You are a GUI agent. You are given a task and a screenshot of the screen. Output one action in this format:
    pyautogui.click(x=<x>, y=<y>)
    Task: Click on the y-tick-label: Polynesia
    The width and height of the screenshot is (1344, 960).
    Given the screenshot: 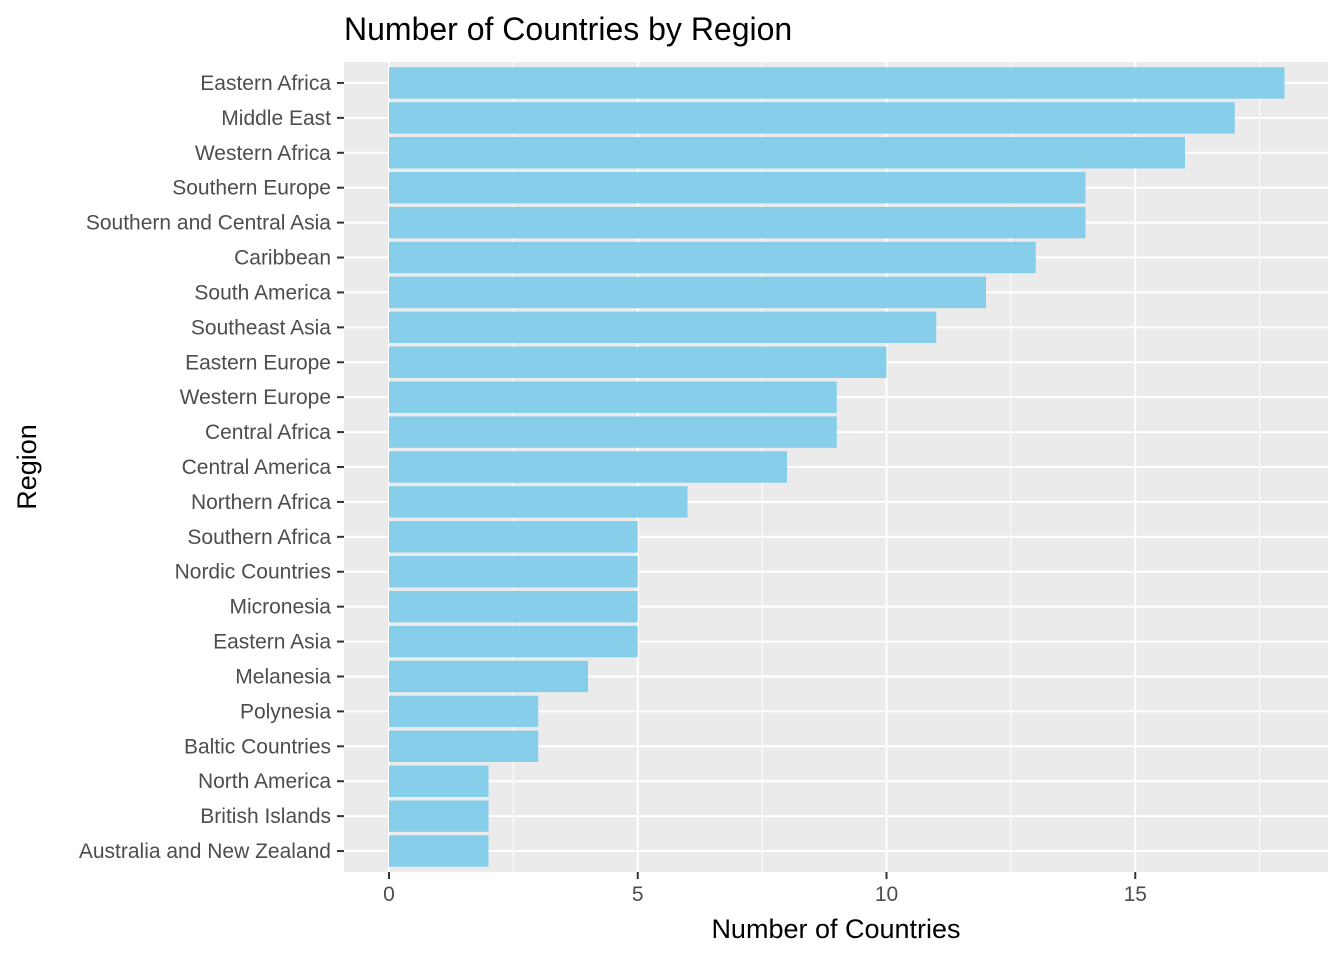 What is the action you would take?
    pyautogui.click(x=285, y=711)
    